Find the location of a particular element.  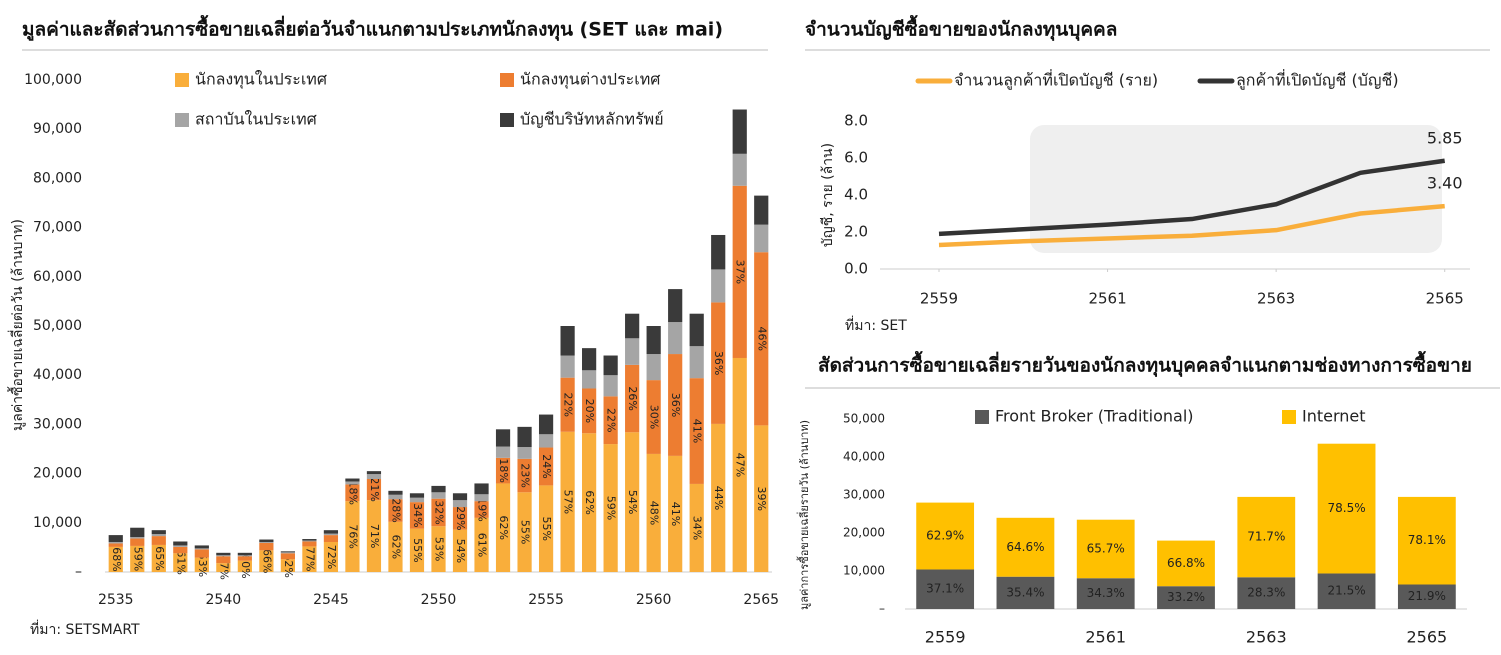

x-tick-label: 2535 is located at coordinates (116, 600).